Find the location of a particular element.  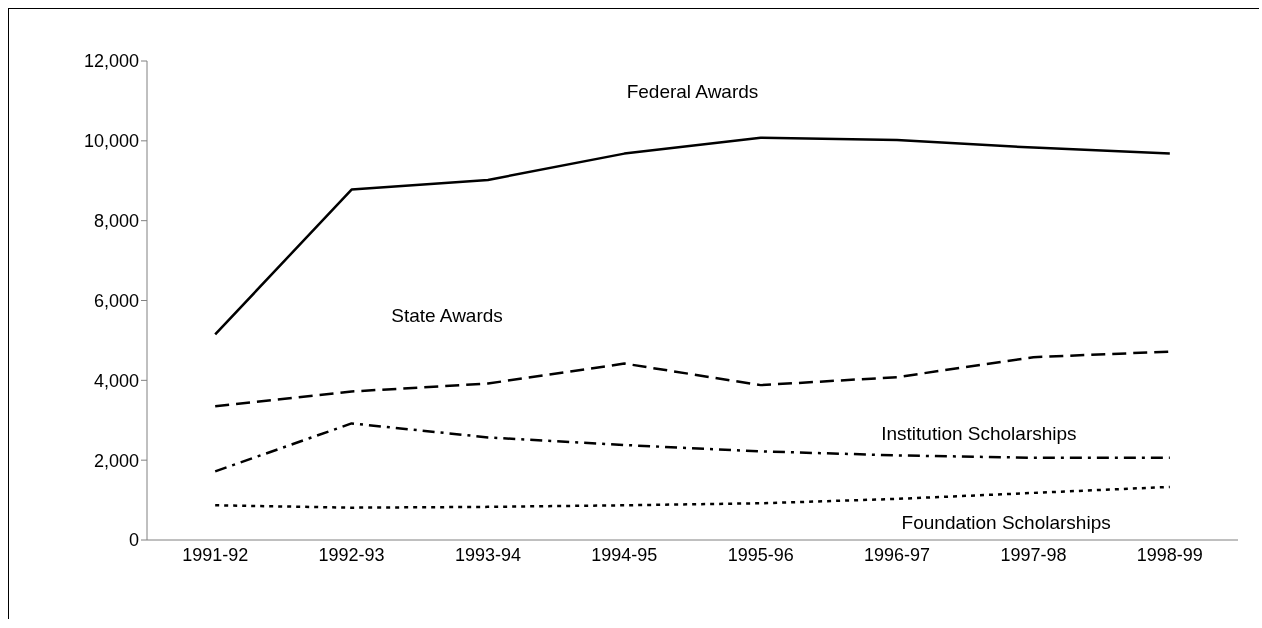

x-tick-label: 1995-96 is located at coordinates (760, 554).